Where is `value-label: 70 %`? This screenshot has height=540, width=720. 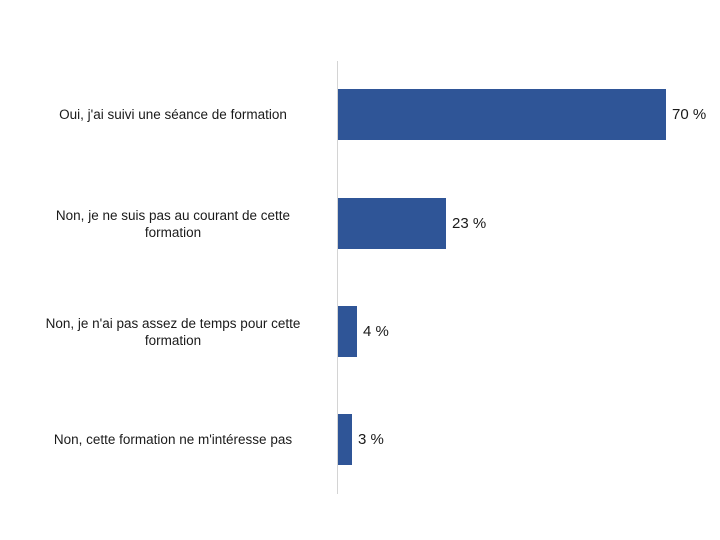 value-label: 70 % is located at coordinates (689, 114).